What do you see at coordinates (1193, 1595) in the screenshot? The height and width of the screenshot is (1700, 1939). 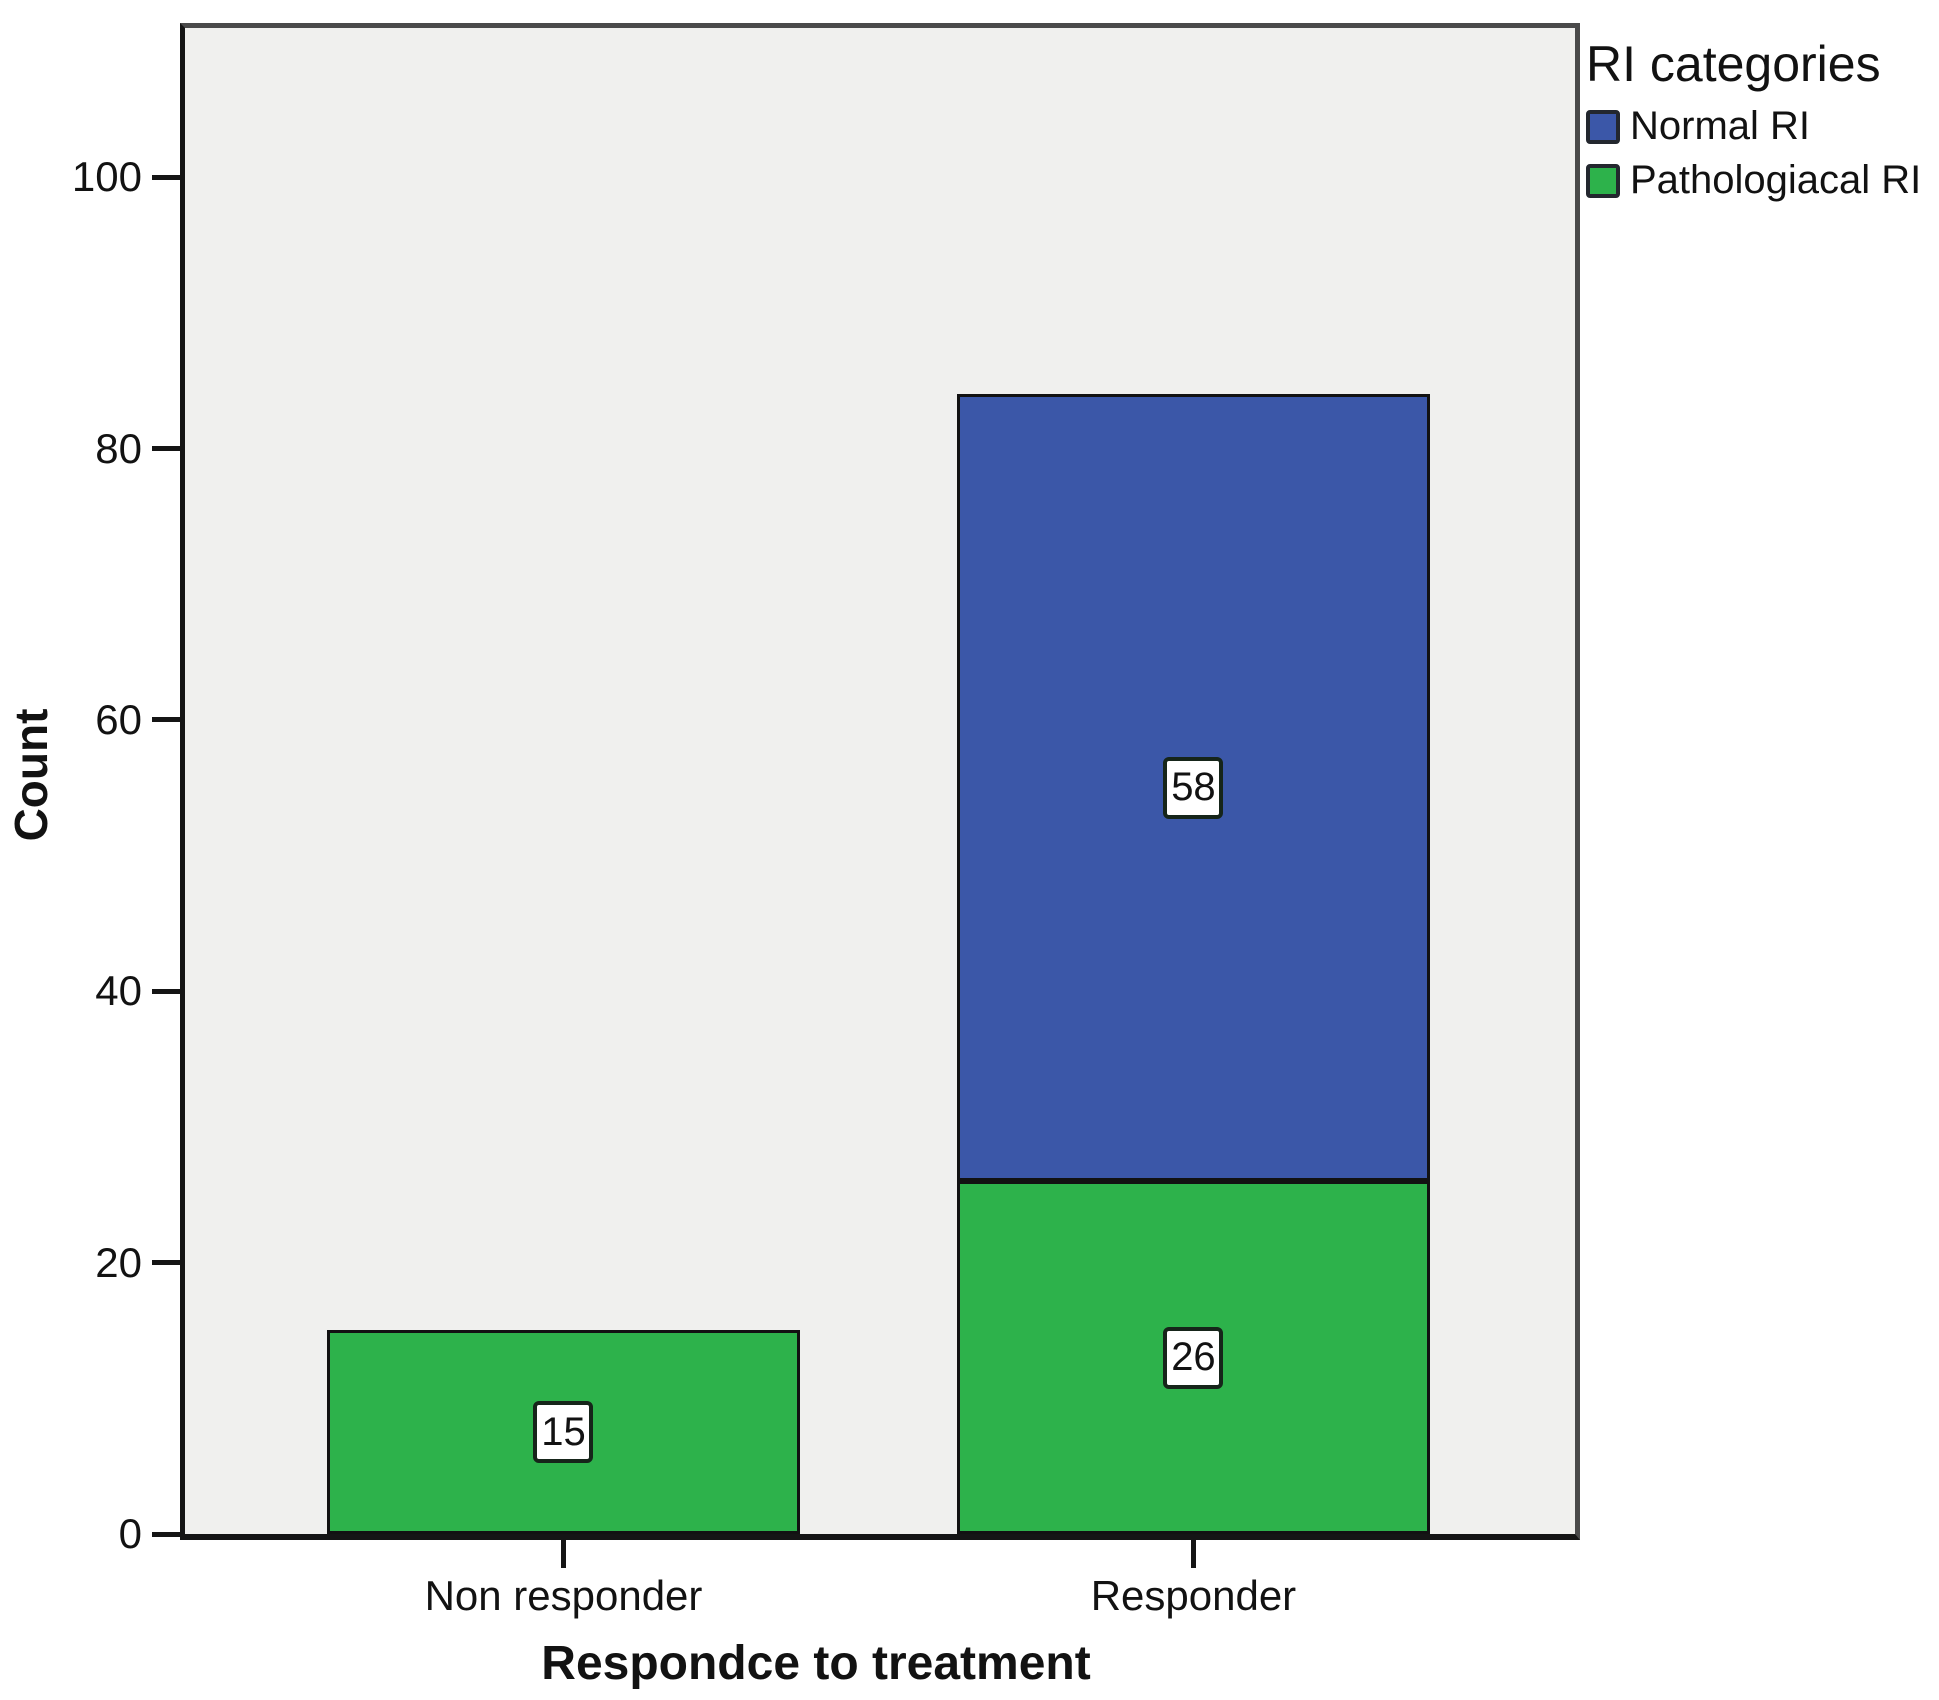 I see `x-axis-category-label: Responder` at bounding box center [1193, 1595].